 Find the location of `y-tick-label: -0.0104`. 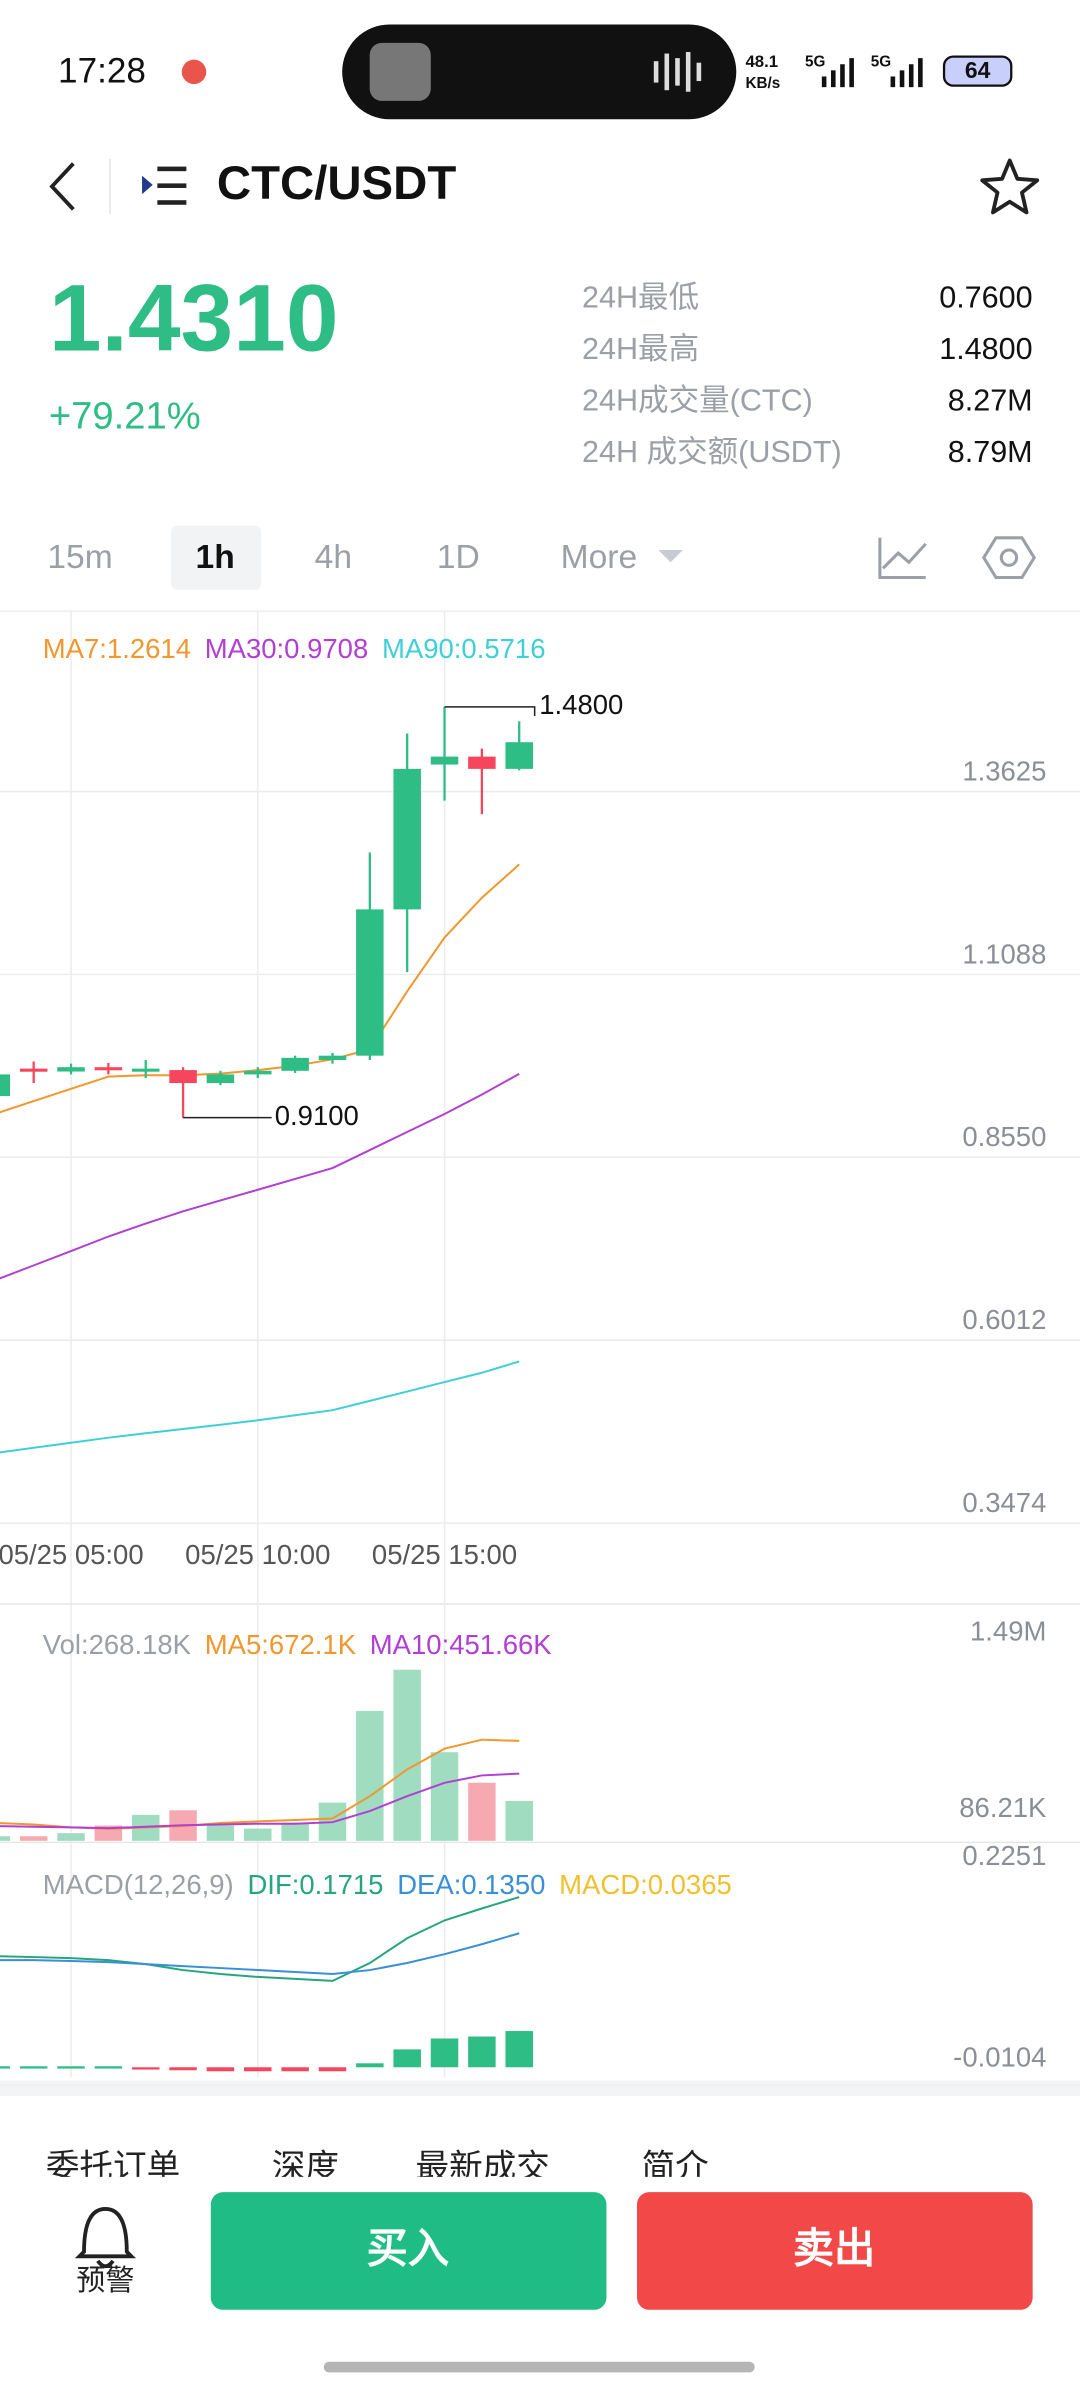

y-tick-label: -0.0104 is located at coordinates (999, 2057).